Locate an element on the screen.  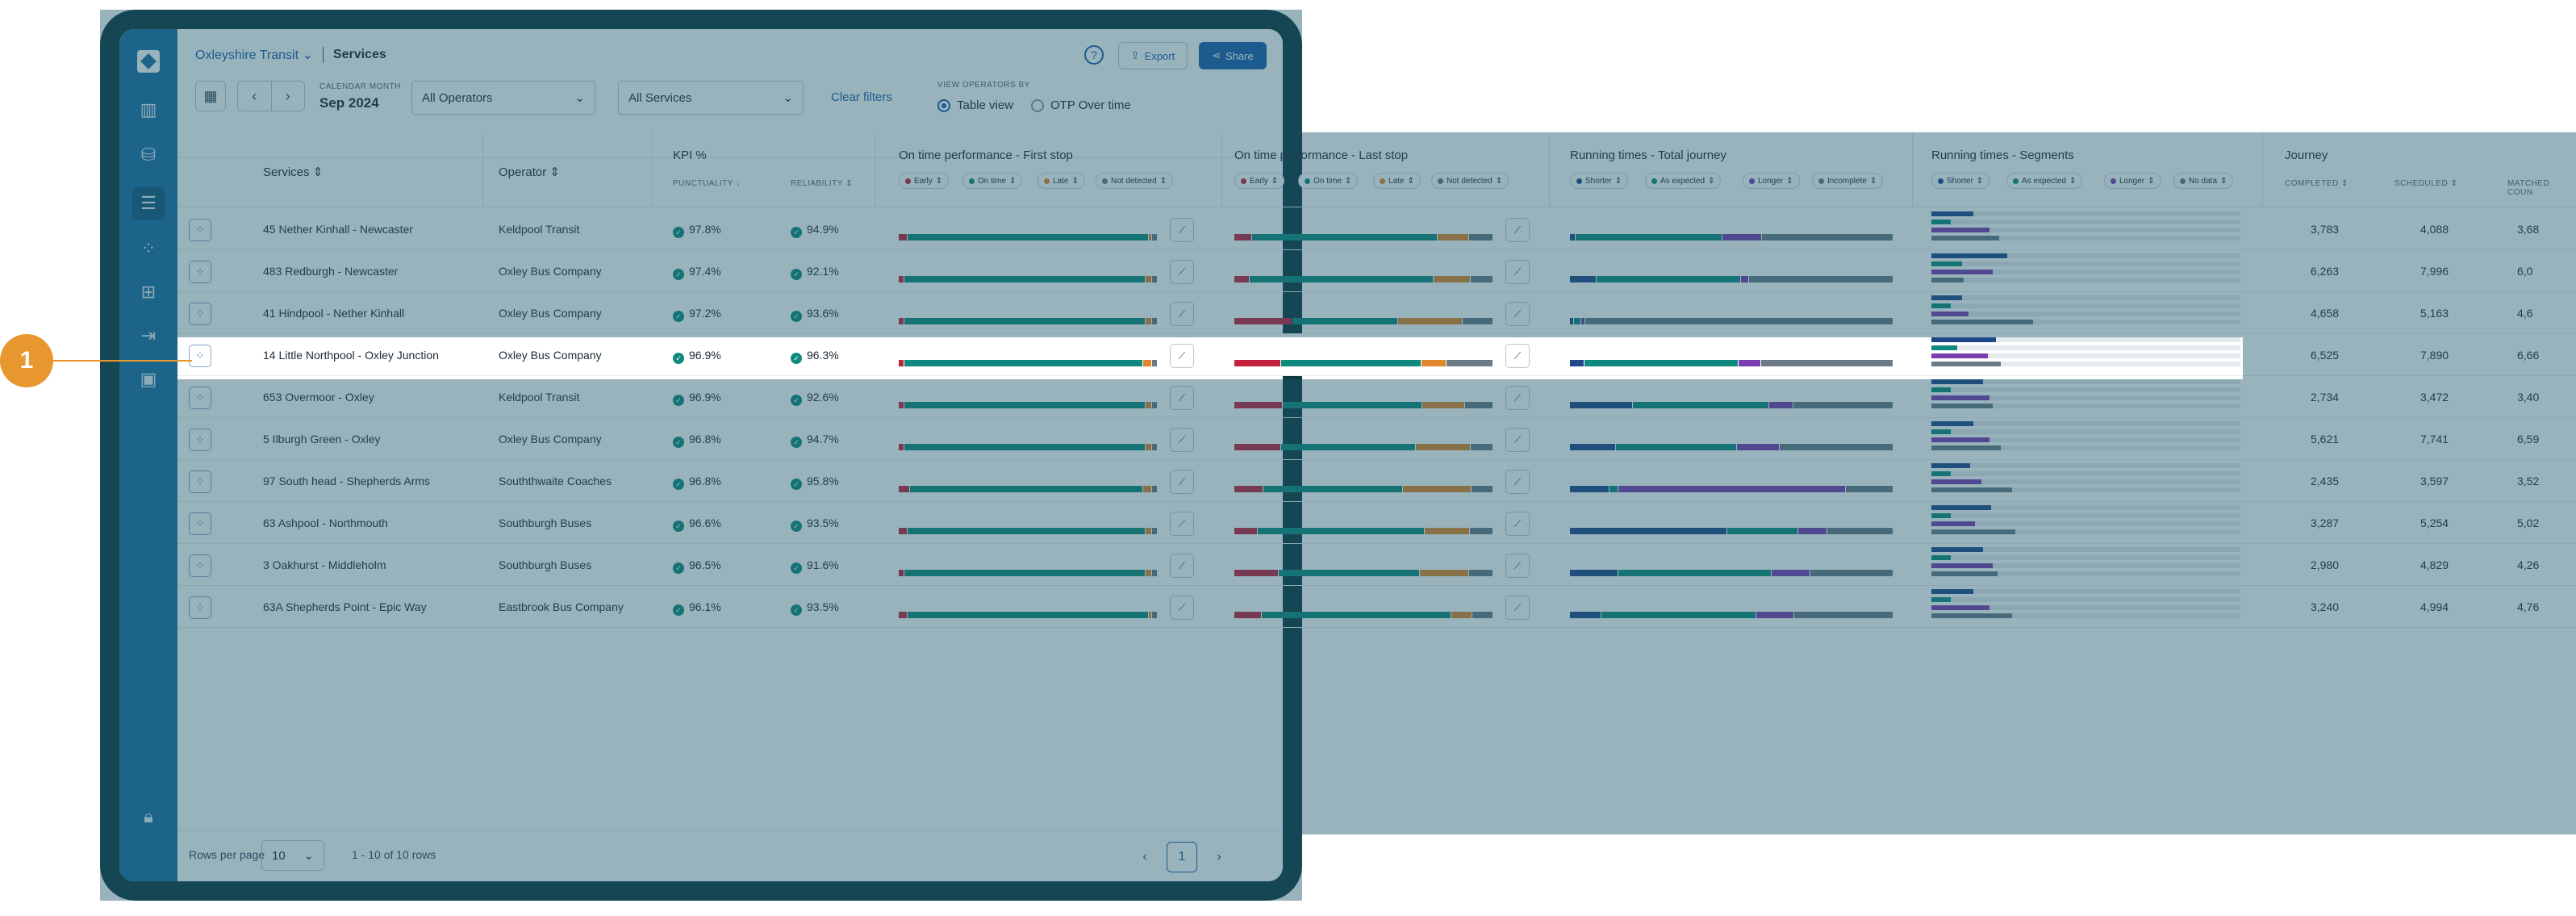
reliability-value: ✓ 94.7% is located at coordinates (815, 440).